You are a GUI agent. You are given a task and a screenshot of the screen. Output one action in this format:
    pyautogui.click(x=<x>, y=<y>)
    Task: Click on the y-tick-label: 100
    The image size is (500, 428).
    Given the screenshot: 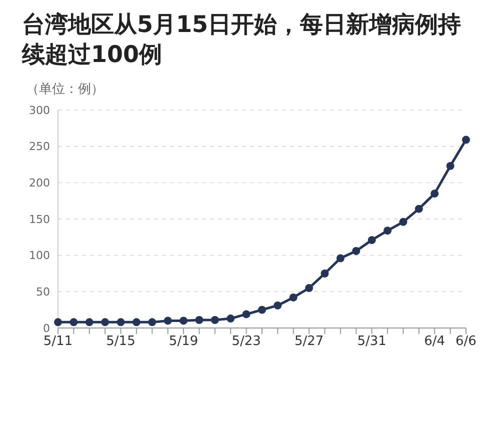 What is the action you would take?
    pyautogui.click(x=39, y=255)
    